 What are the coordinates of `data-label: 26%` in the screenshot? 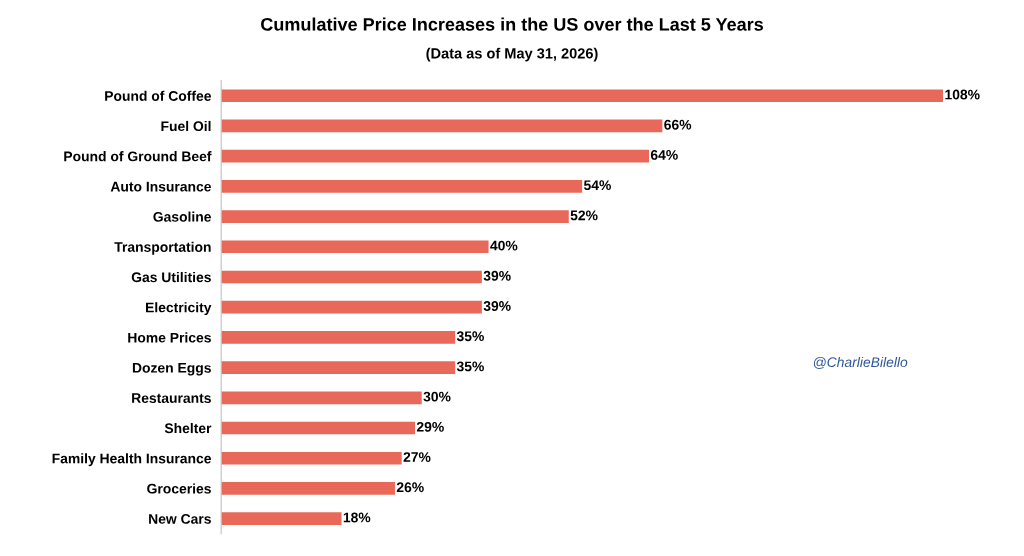 It's located at (410, 487).